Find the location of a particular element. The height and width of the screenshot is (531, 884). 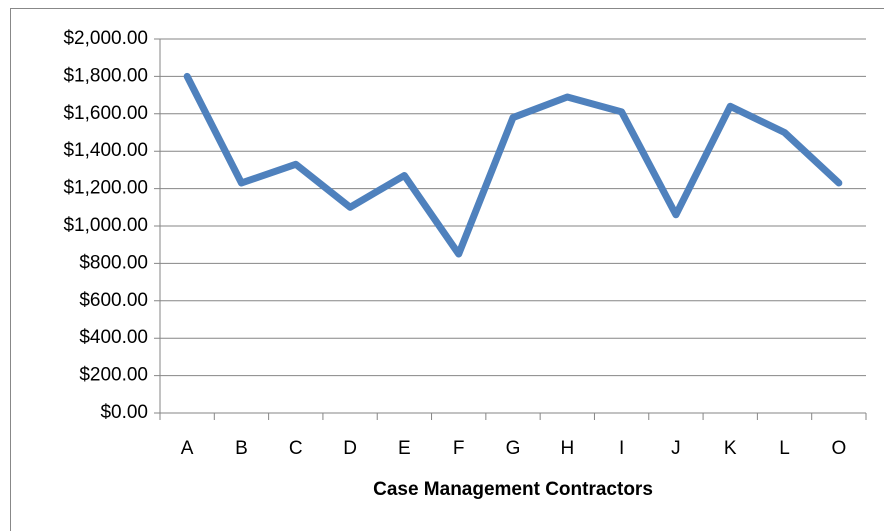

x-tick-label: D is located at coordinates (350, 448).